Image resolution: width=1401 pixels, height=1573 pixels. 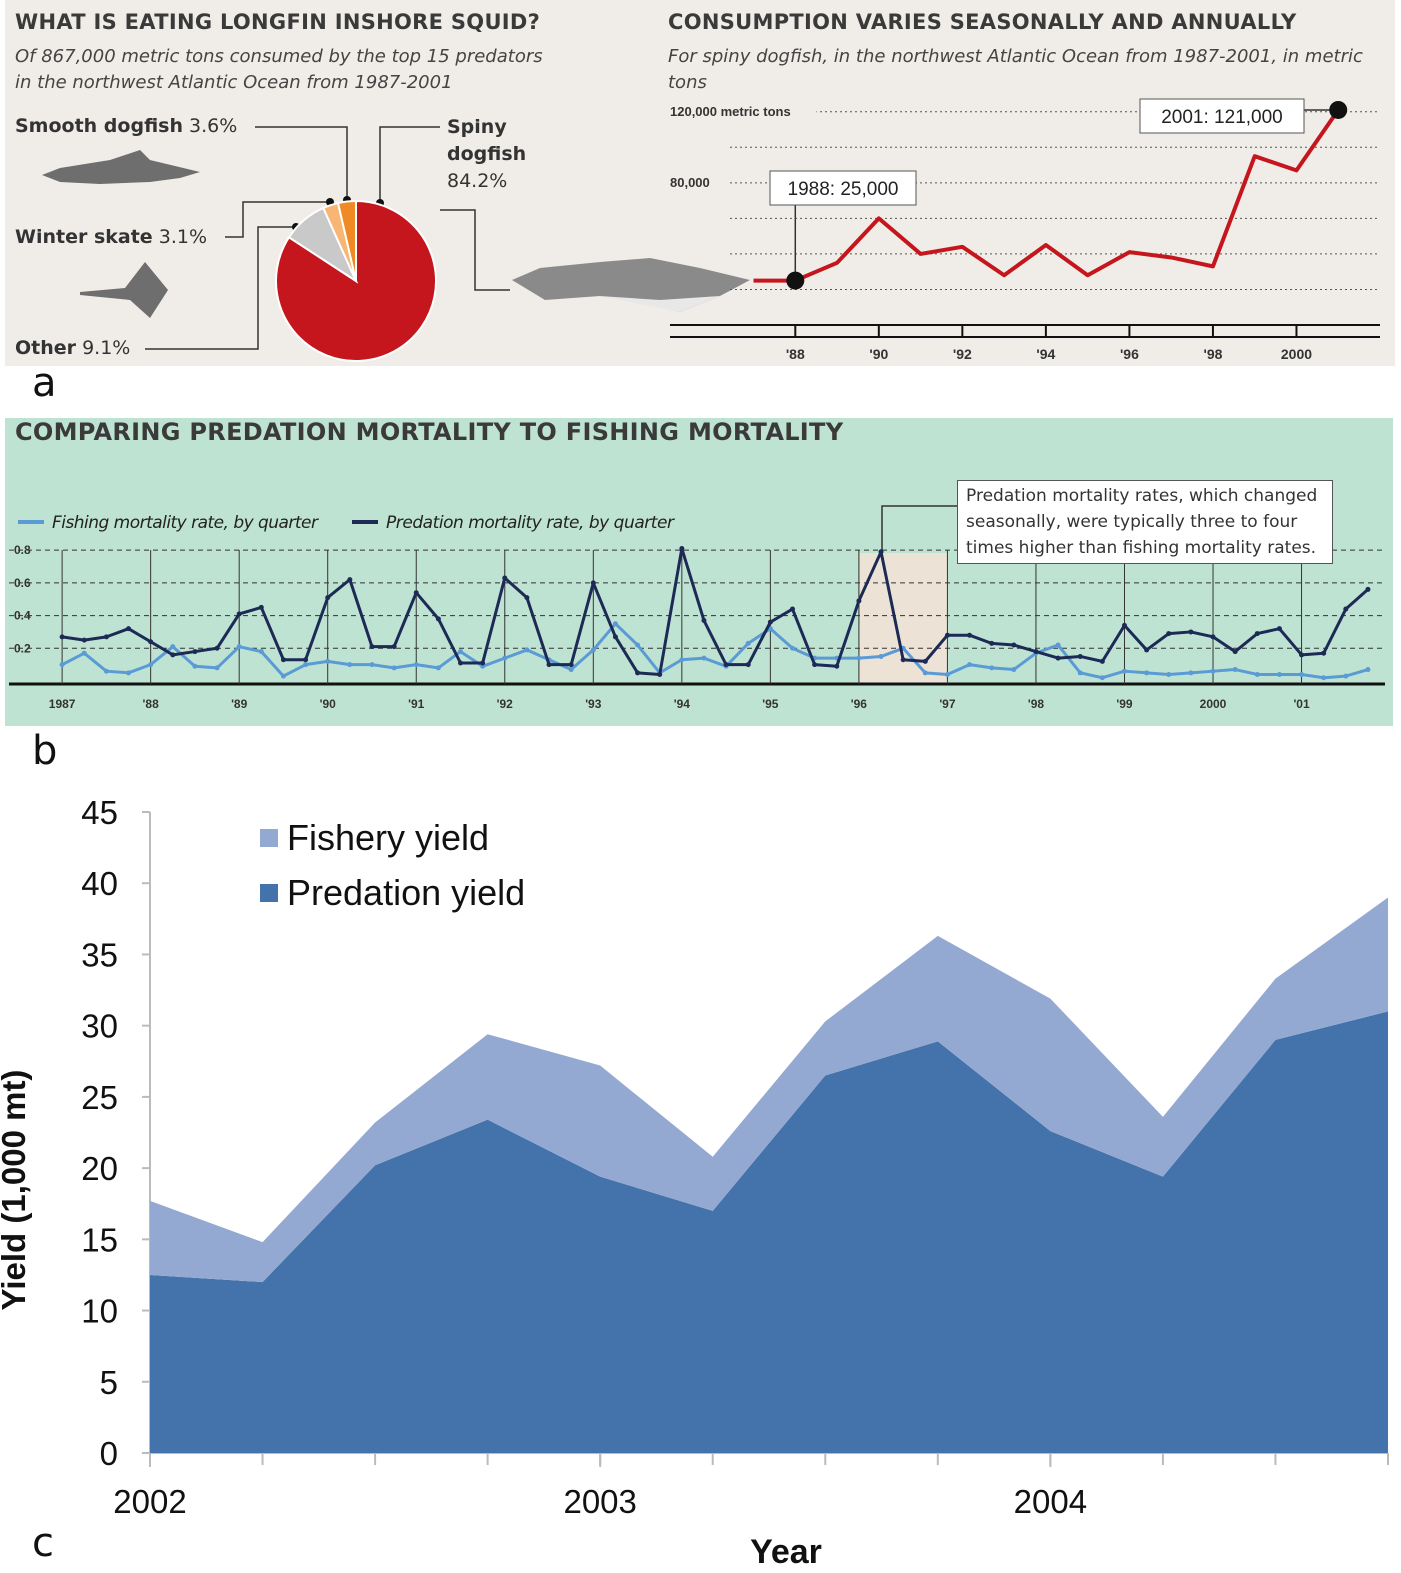 I want to click on annotation-box, so click(x=1222, y=116).